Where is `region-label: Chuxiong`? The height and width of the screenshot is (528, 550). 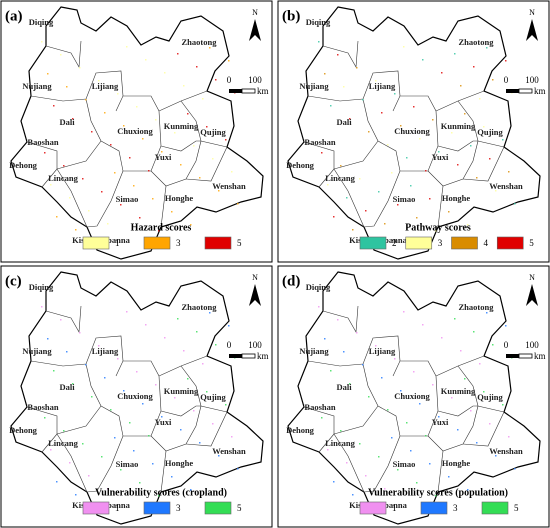 region-label: Chuxiong is located at coordinates (135, 131).